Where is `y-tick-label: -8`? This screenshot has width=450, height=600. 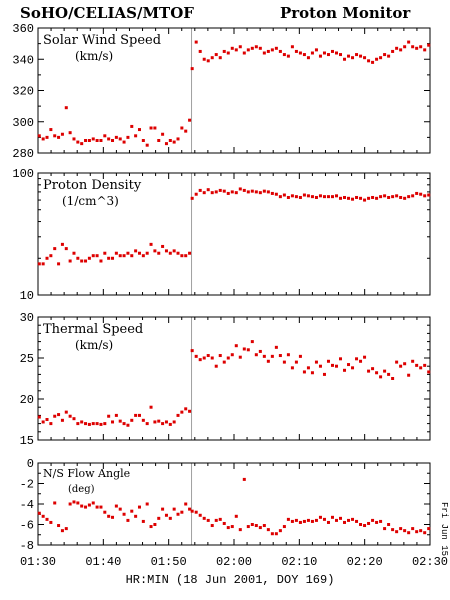 y-tick-label: -8 is located at coordinates (27, 546).